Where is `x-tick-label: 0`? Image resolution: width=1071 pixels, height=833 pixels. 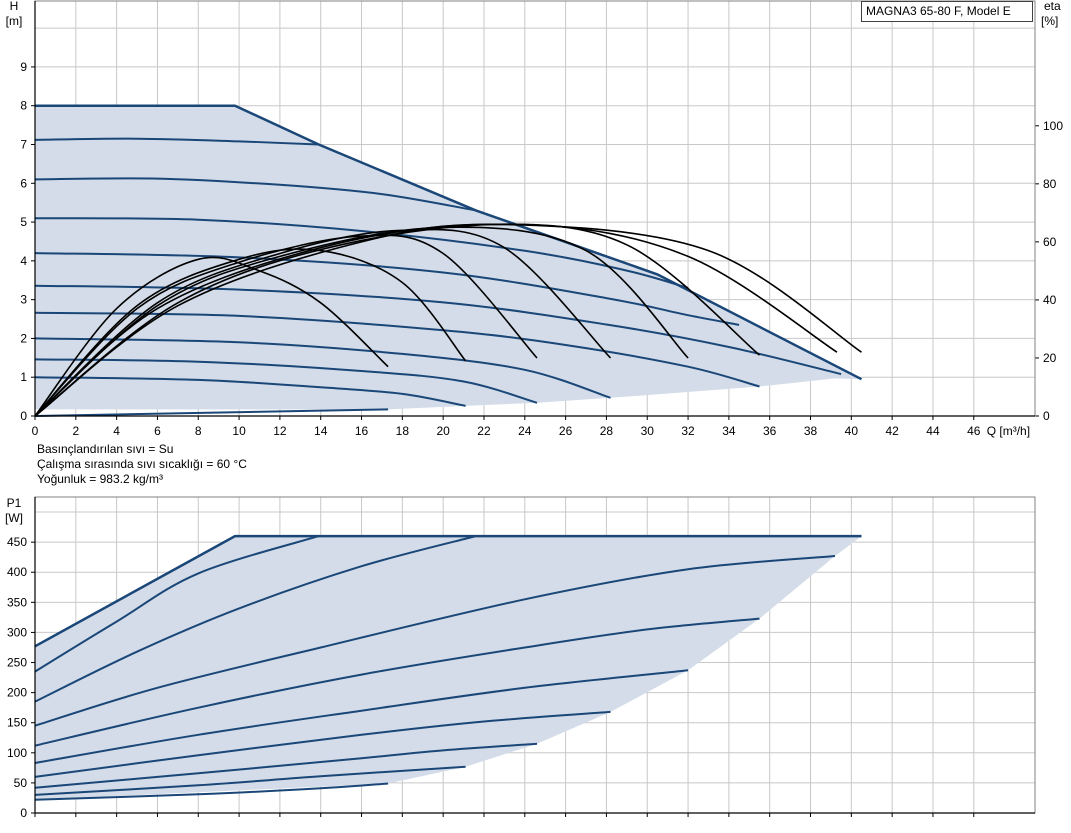
x-tick-label: 0 is located at coordinates (35, 431).